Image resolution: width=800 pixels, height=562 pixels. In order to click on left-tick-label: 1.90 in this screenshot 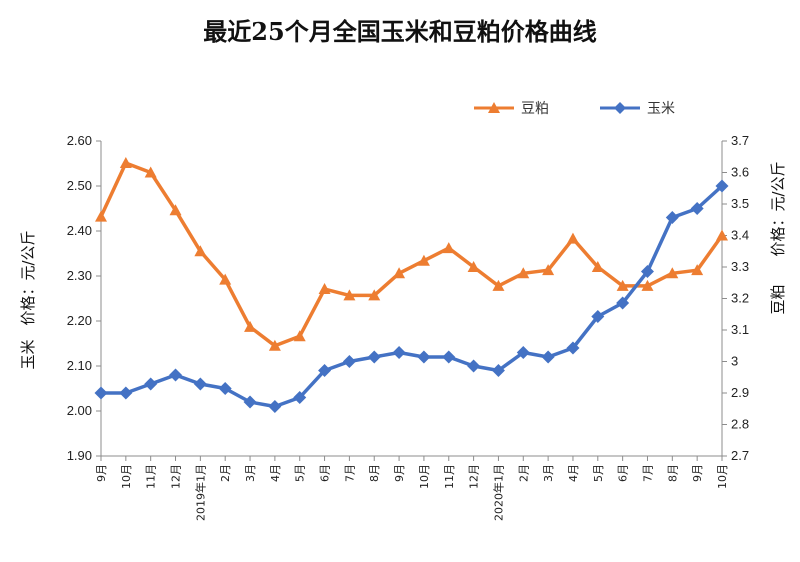, I will do `click(79, 455)`.